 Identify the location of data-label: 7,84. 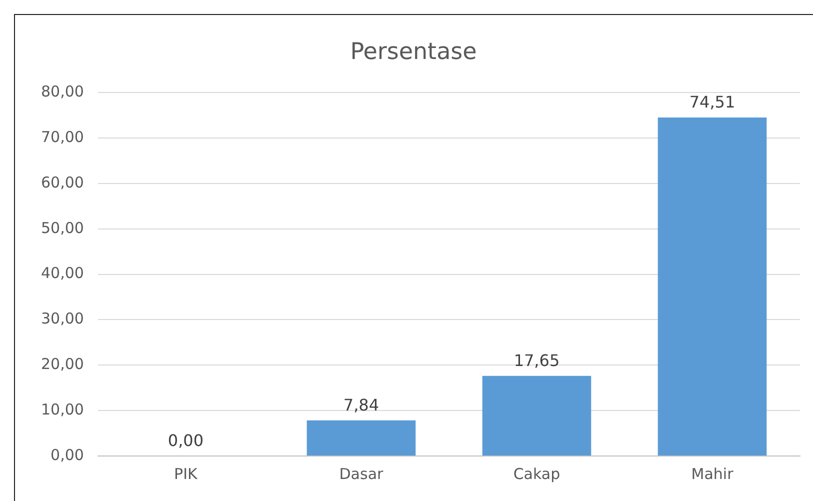
(361, 405).